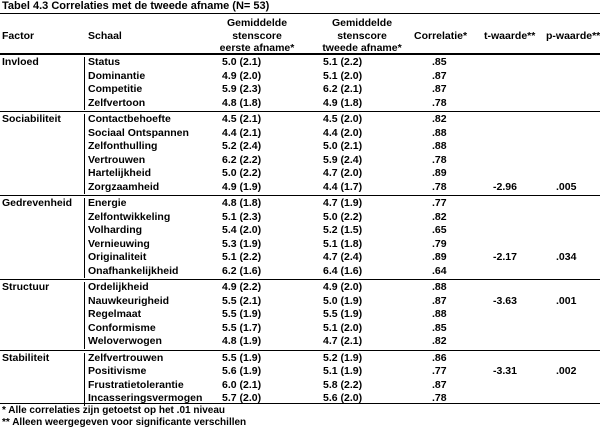 The height and width of the screenshot is (431, 600). What do you see at coordinates (343, 371) in the screenshot?
I see `cell-tweede-afname: 5.1 (1.9)` at bounding box center [343, 371].